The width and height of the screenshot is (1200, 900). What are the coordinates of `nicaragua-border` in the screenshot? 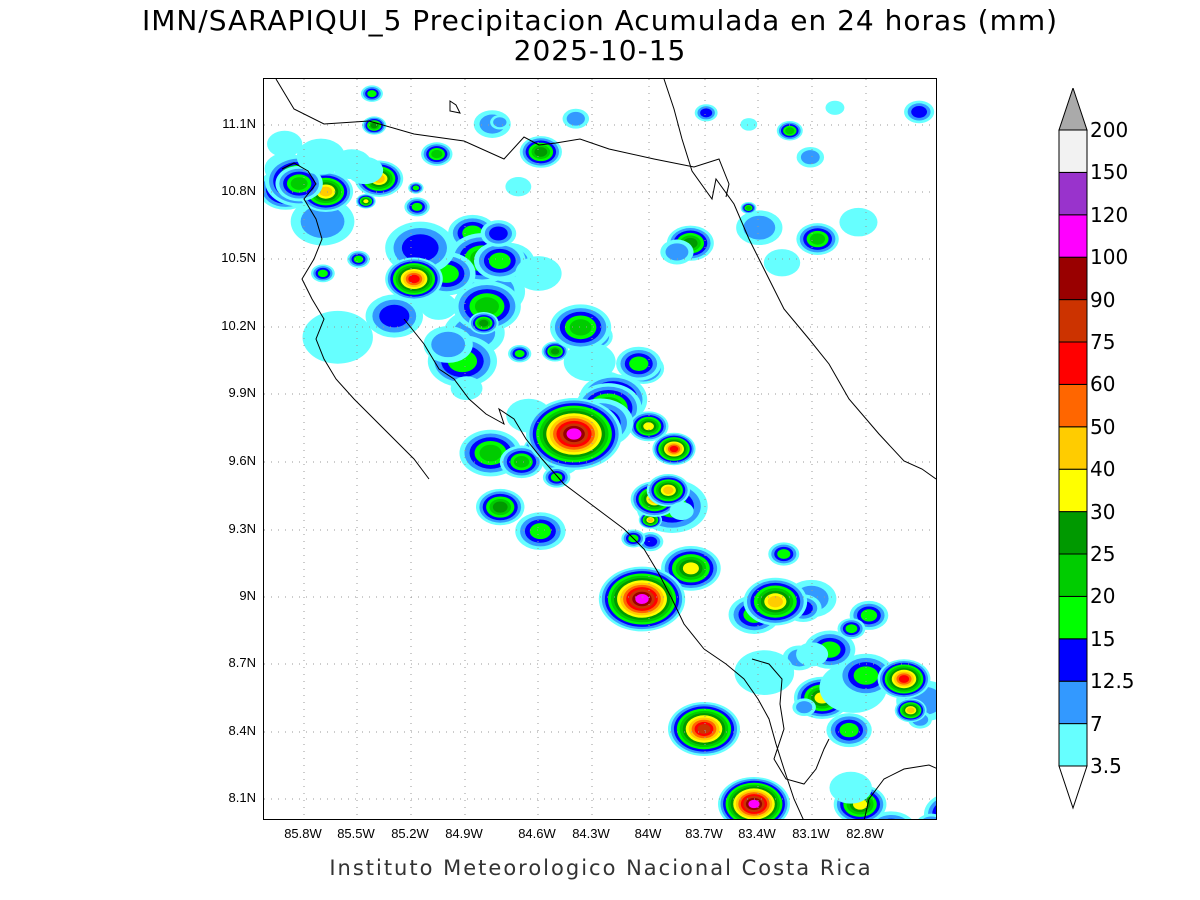 It's located at (502, 138).